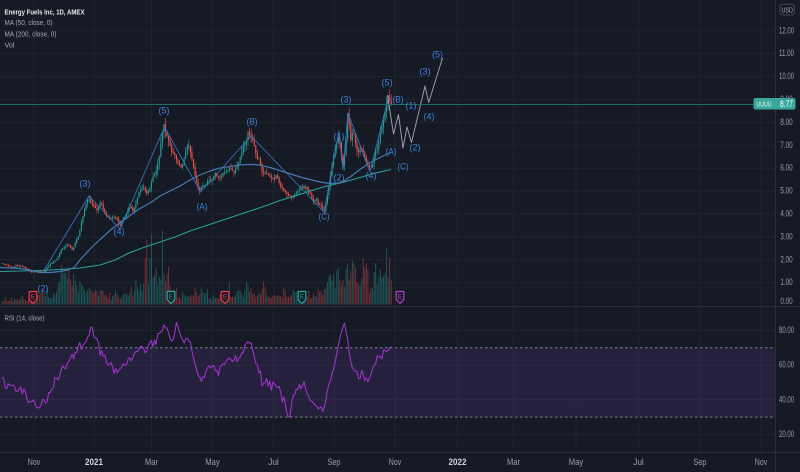  I want to click on svg-text: 2022, so click(458, 462).